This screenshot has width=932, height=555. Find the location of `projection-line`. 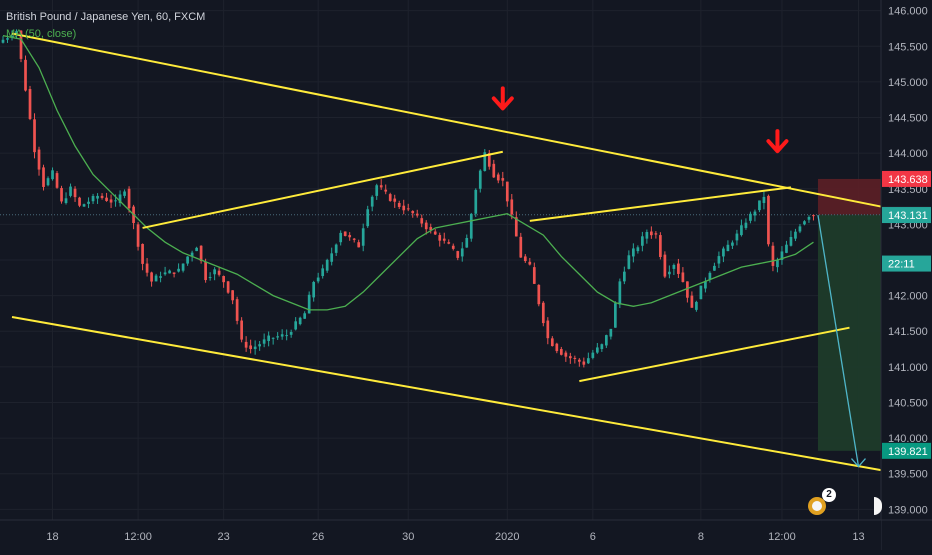

projection-line is located at coordinates (838, 341).